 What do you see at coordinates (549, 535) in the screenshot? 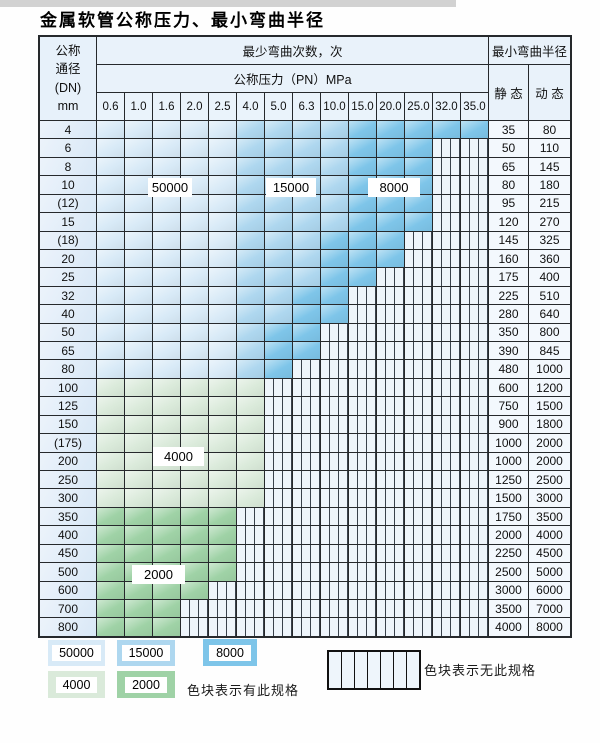
I see `dynamic-value-cell: 4000` at bounding box center [549, 535].